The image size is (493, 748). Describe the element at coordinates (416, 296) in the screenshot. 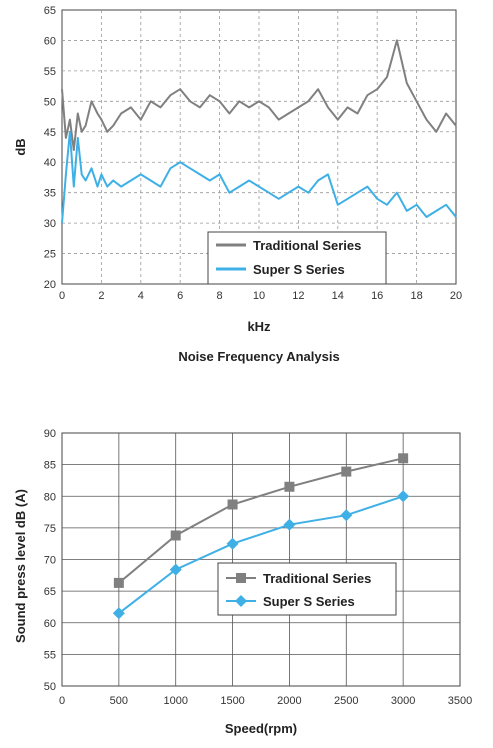

I see `x-tick-label: 18` at that location.